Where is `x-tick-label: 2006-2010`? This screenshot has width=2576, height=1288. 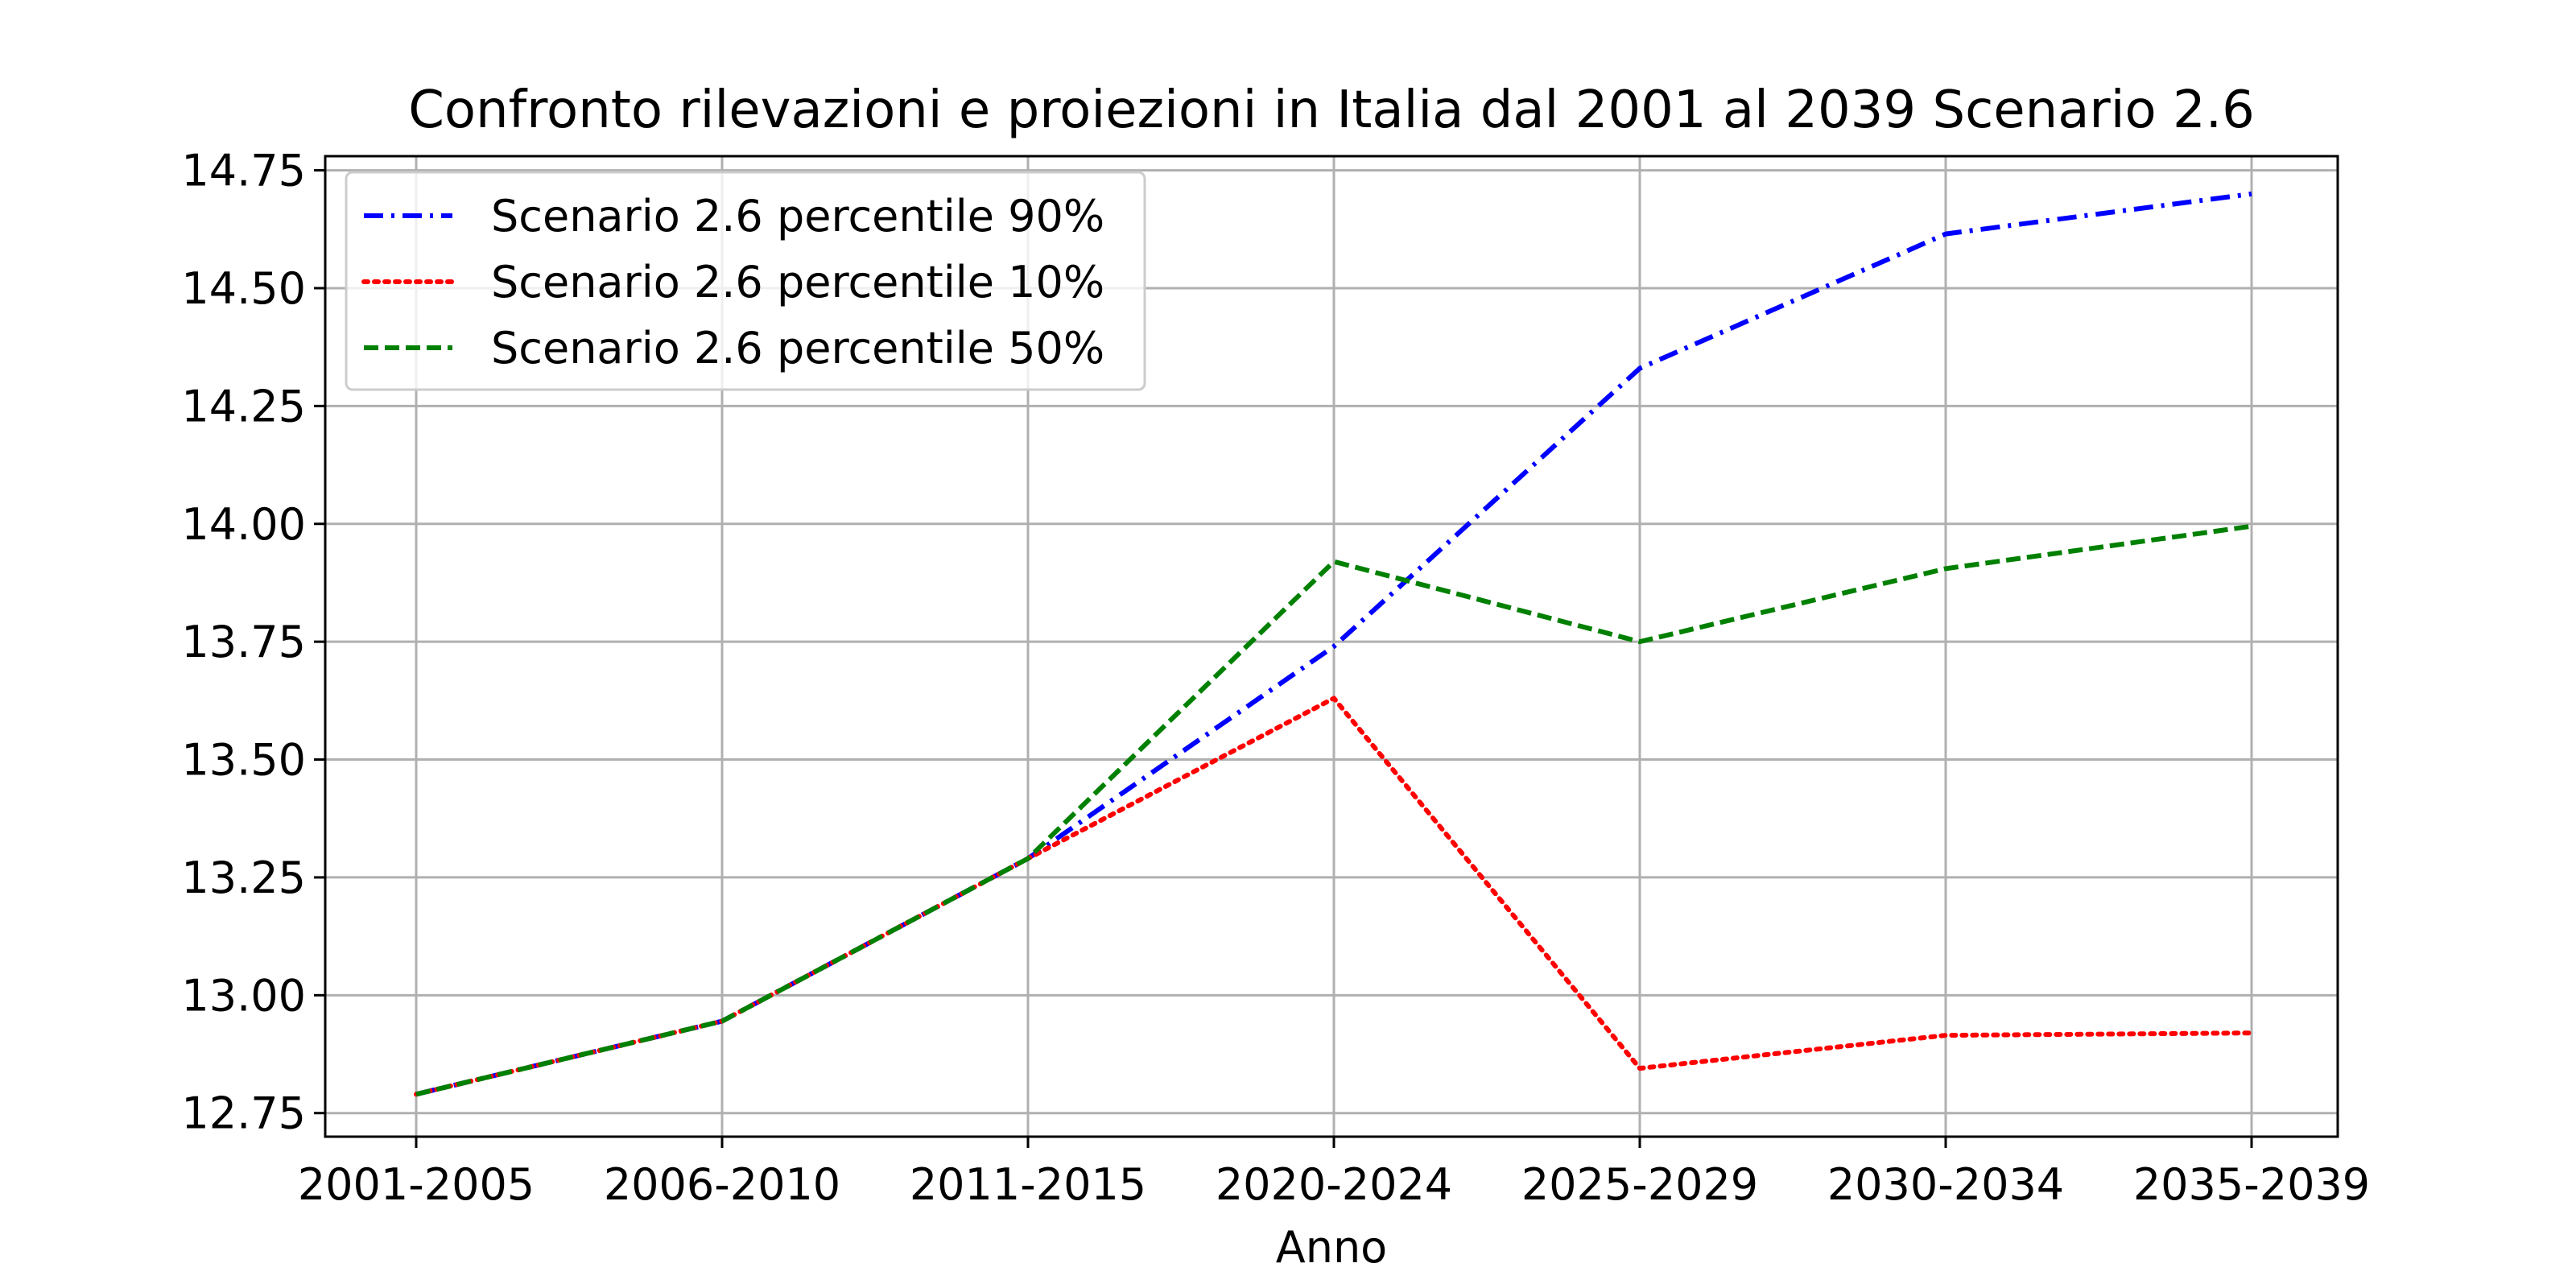
x-tick-label: 2006-2010 is located at coordinates (722, 1184).